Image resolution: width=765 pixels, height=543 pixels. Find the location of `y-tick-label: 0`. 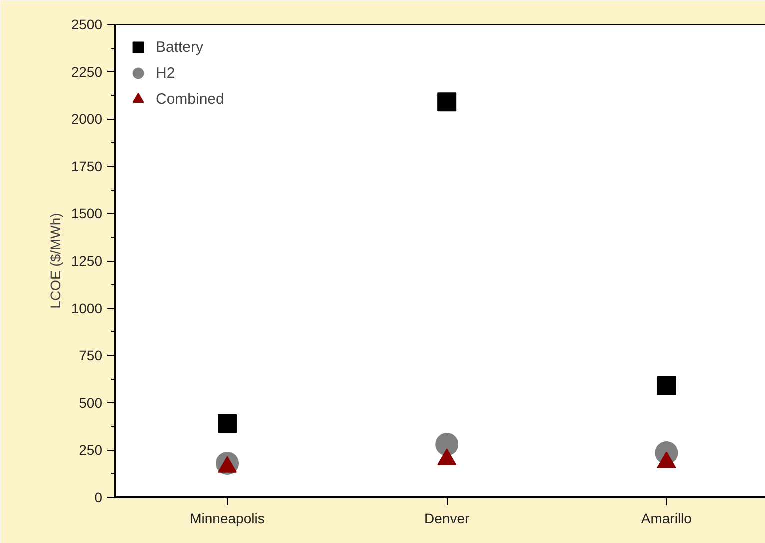

y-tick-label: 0 is located at coordinates (98, 498).